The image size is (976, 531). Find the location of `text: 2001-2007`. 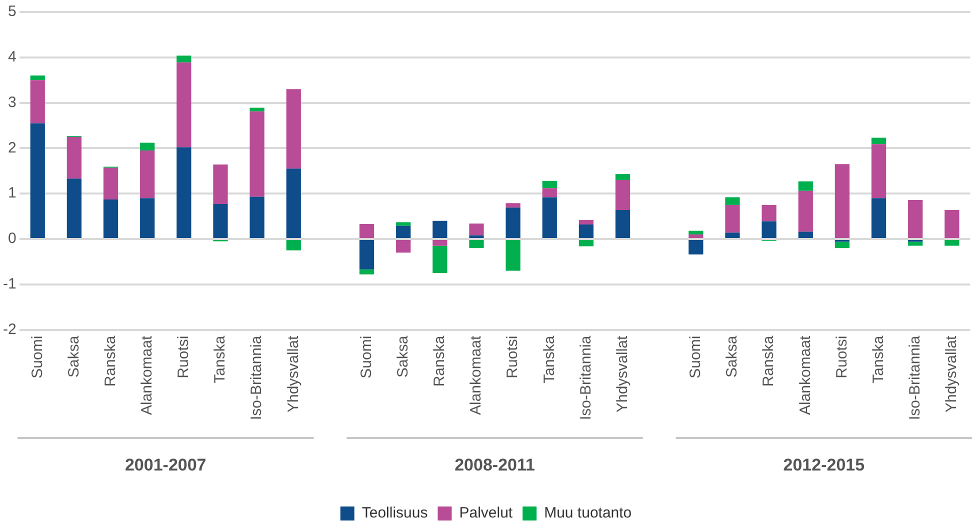

text: 2001-2007 is located at coordinates (165, 465).